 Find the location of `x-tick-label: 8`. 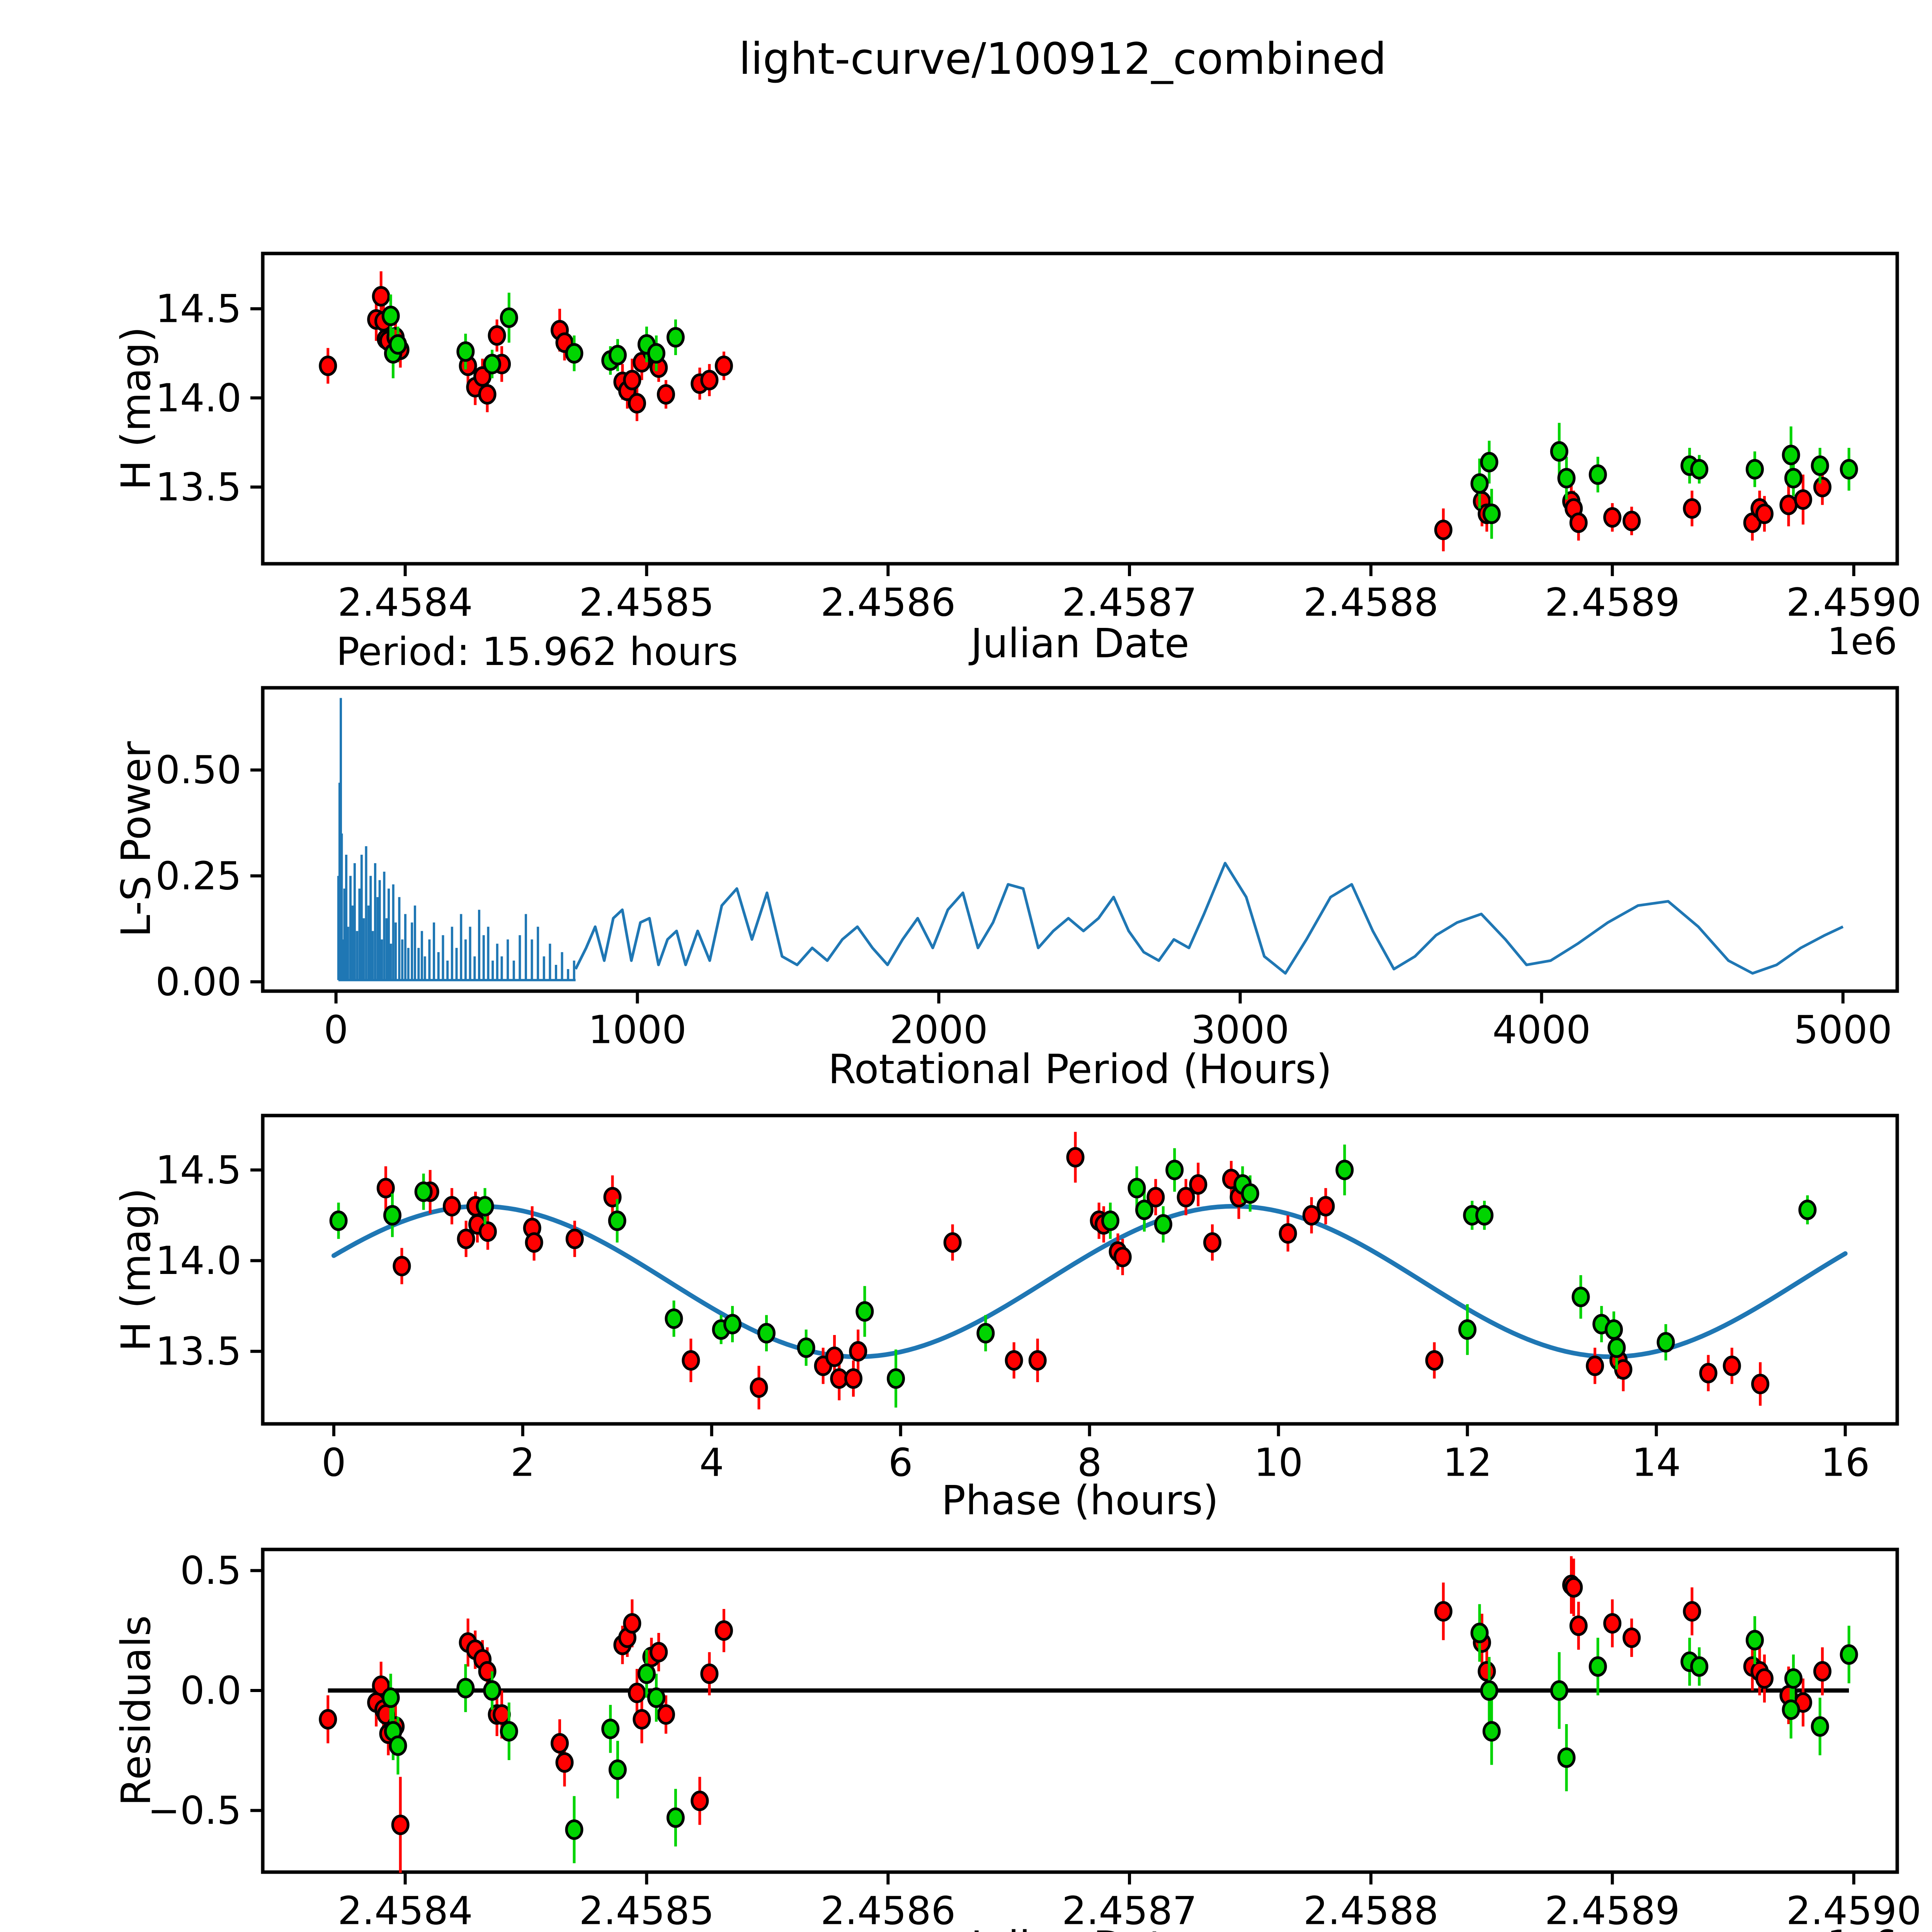

x-tick-label: 8 is located at coordinates (1090, 1462).